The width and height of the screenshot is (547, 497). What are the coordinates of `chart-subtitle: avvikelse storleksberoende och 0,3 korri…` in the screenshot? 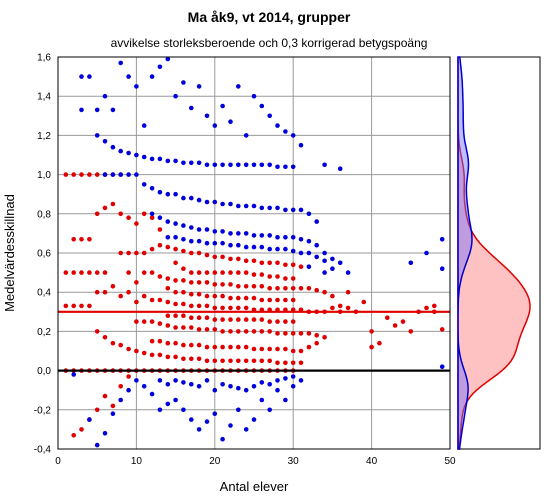 It's located at (269, 43).